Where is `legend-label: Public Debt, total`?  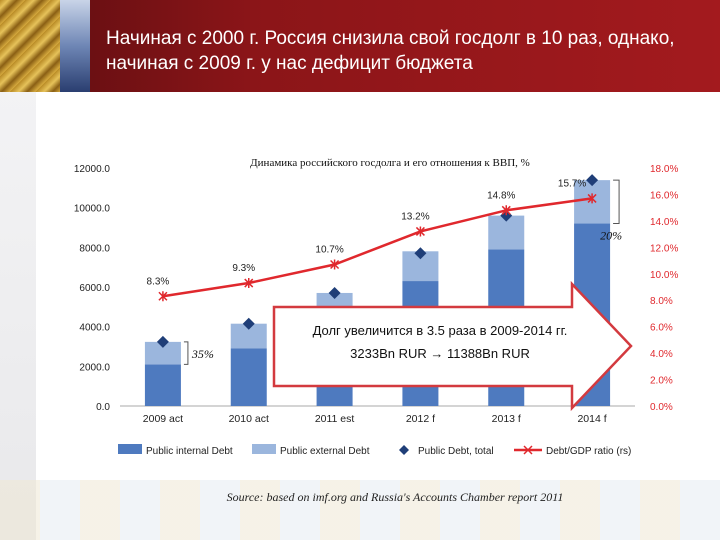
legend-label: Public Debt, total is located at coordinates (456, 451).